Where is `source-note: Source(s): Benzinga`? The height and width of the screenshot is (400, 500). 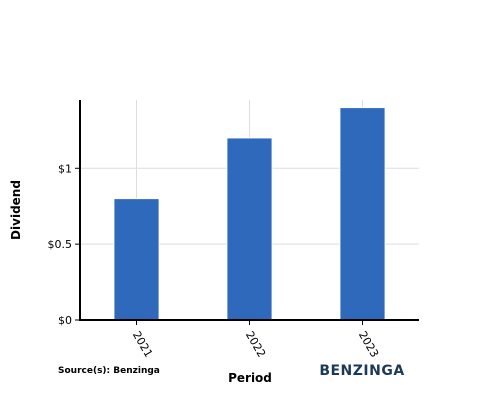
source-note: Source(s): Benzinga is located at coordinates (109, 371).